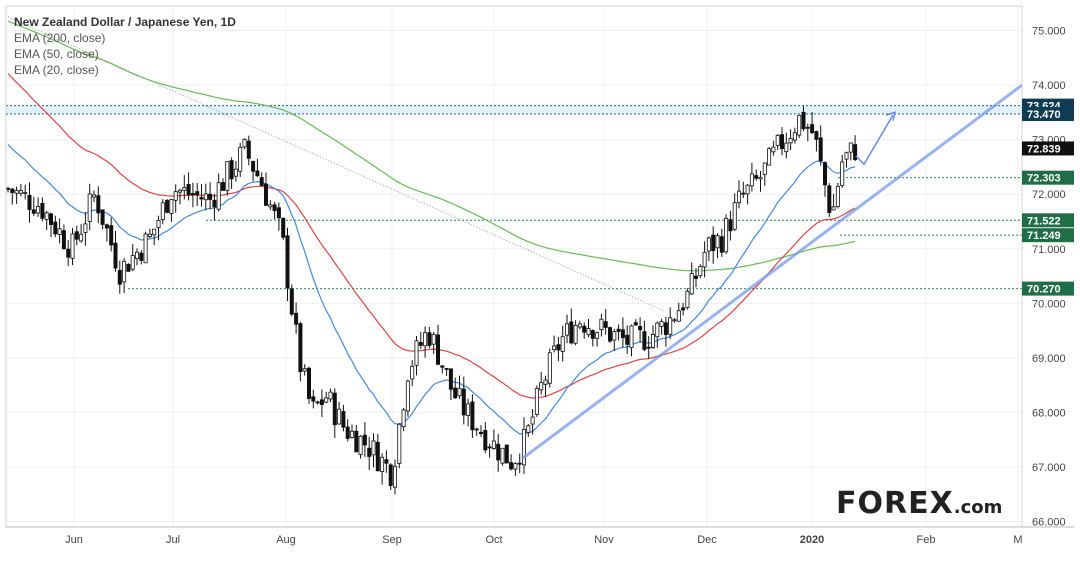 This screenshot has height=564, width=1080. What do you see at coordinates (1049, 195) in the screenshot?
I see `y-tick-label: 72.000` at bounding box center [1049, 195].